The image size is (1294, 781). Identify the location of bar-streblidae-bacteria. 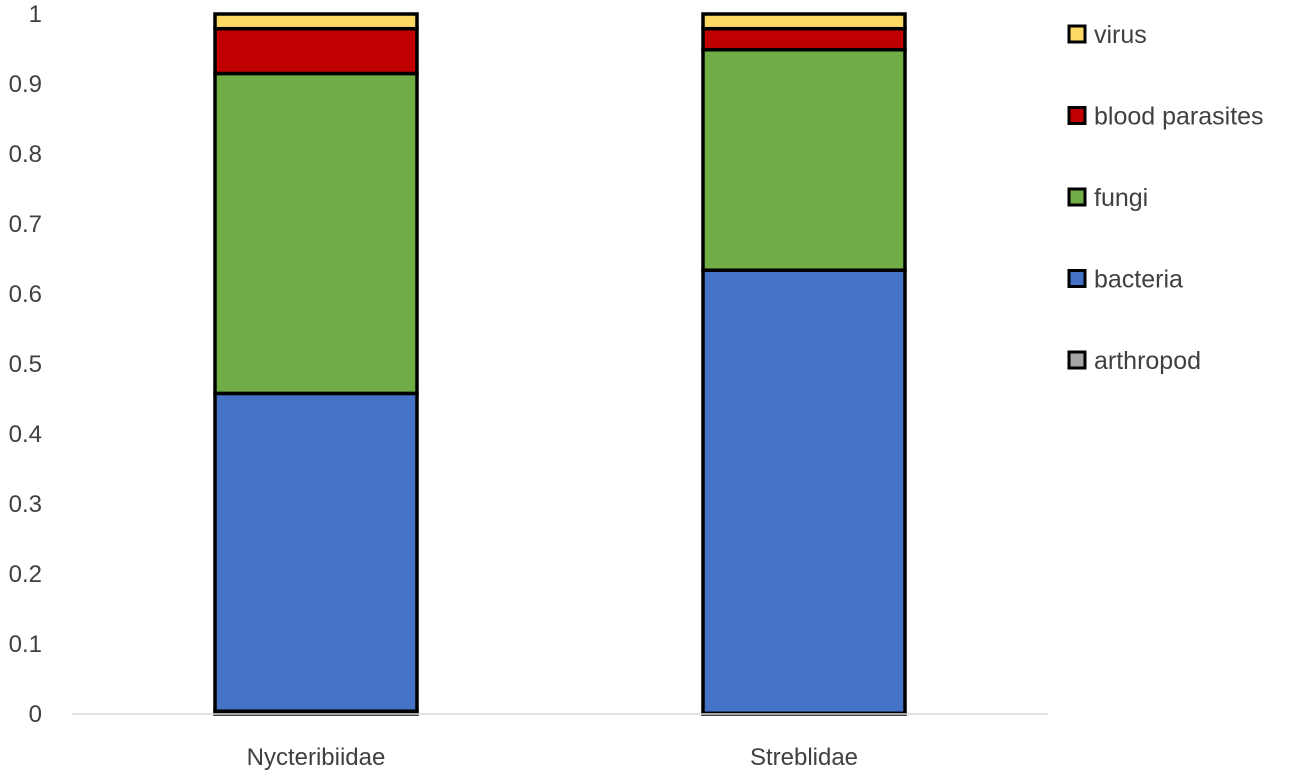
(804, 492).